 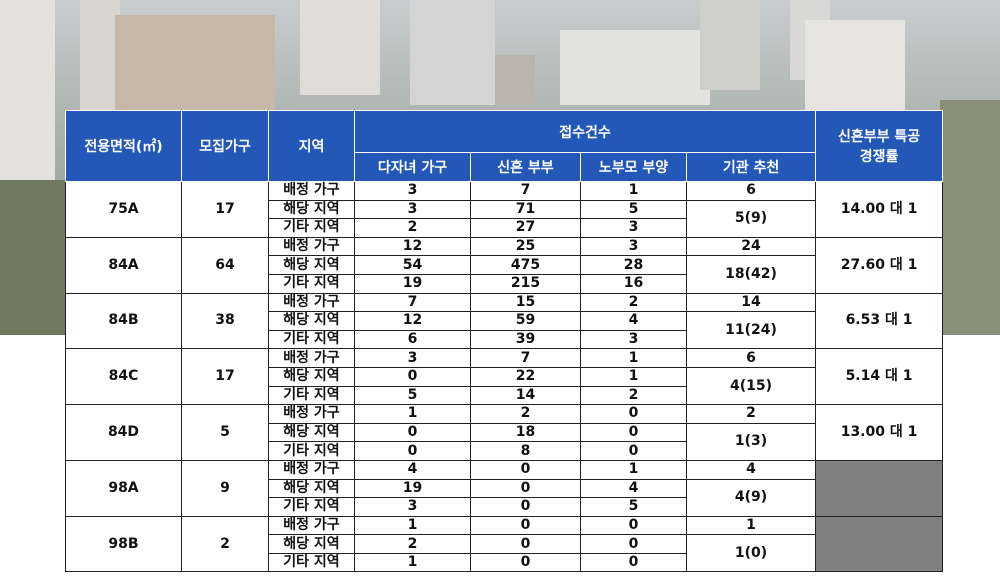 I want to click on header-cell: 모집가구, so click(x=225, y=146).